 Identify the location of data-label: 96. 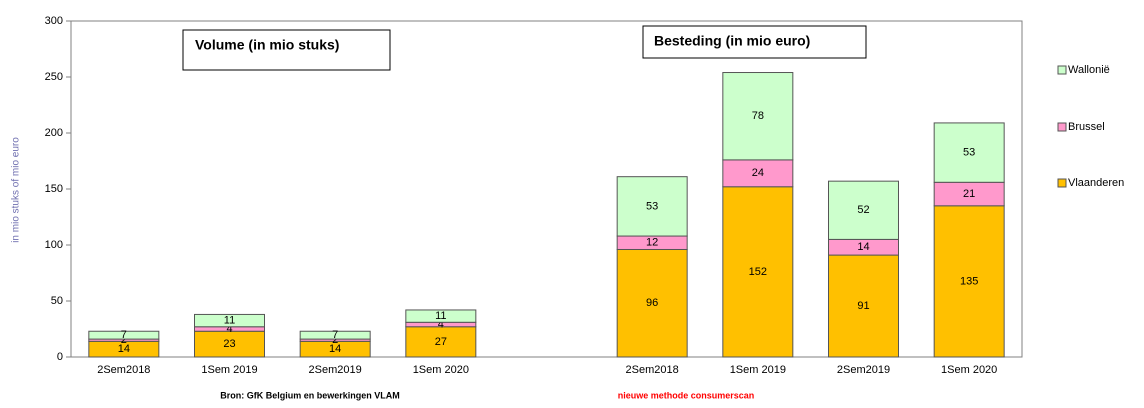
(652, 303).